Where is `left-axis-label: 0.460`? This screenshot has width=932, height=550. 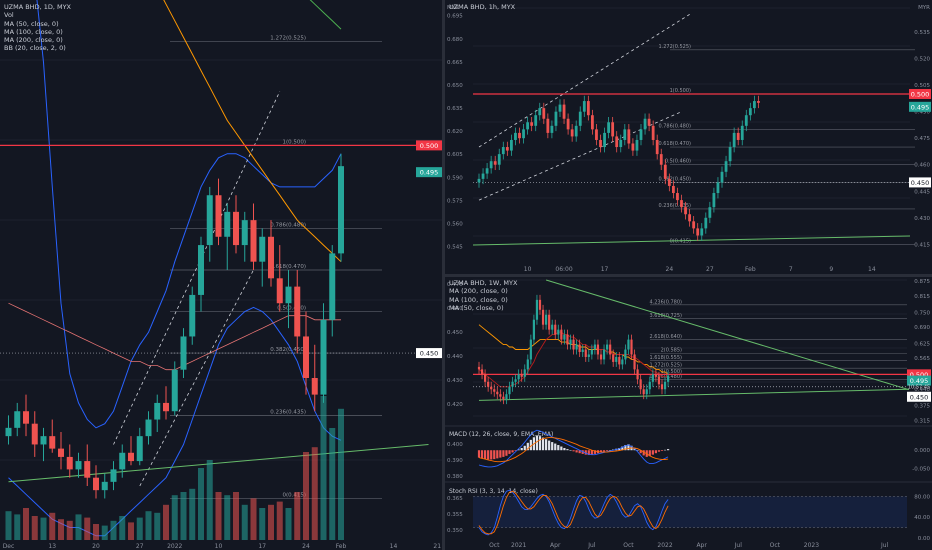
left-axis-label: 0.460 is located at coordinates (455, 309).